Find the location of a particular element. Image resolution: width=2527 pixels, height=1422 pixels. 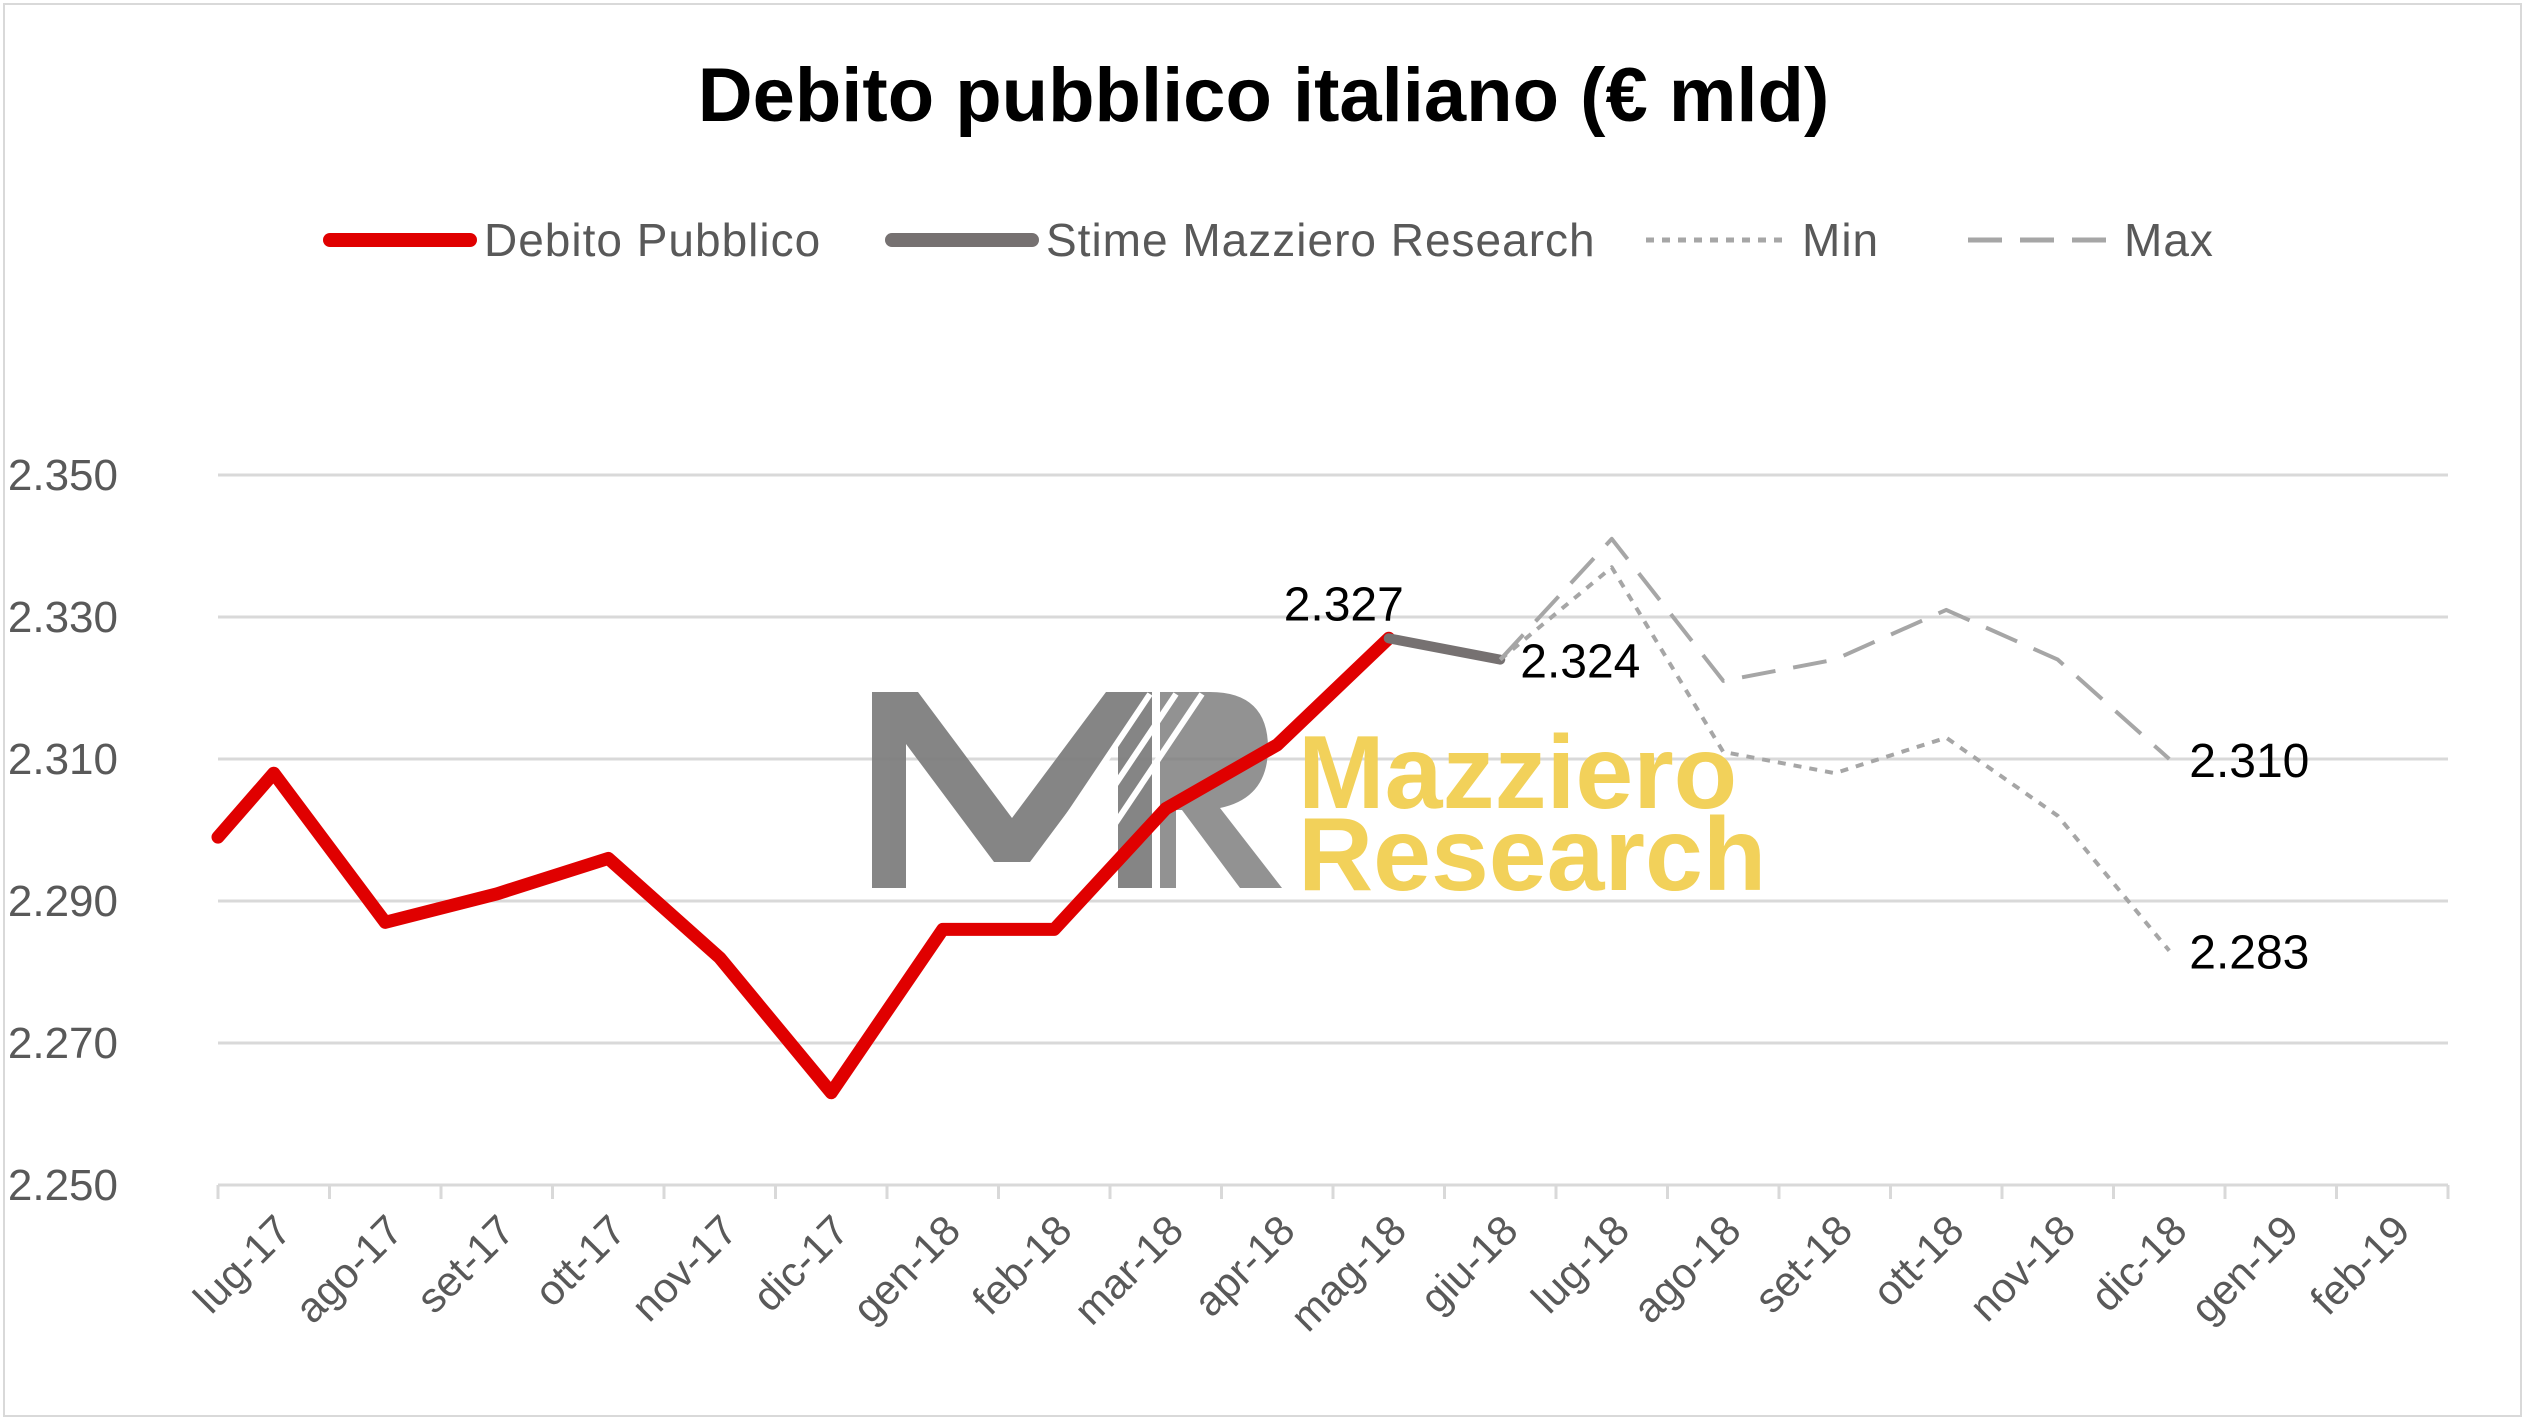

x-tick-label: giu-18 is located at coordinates (1469, 1264).